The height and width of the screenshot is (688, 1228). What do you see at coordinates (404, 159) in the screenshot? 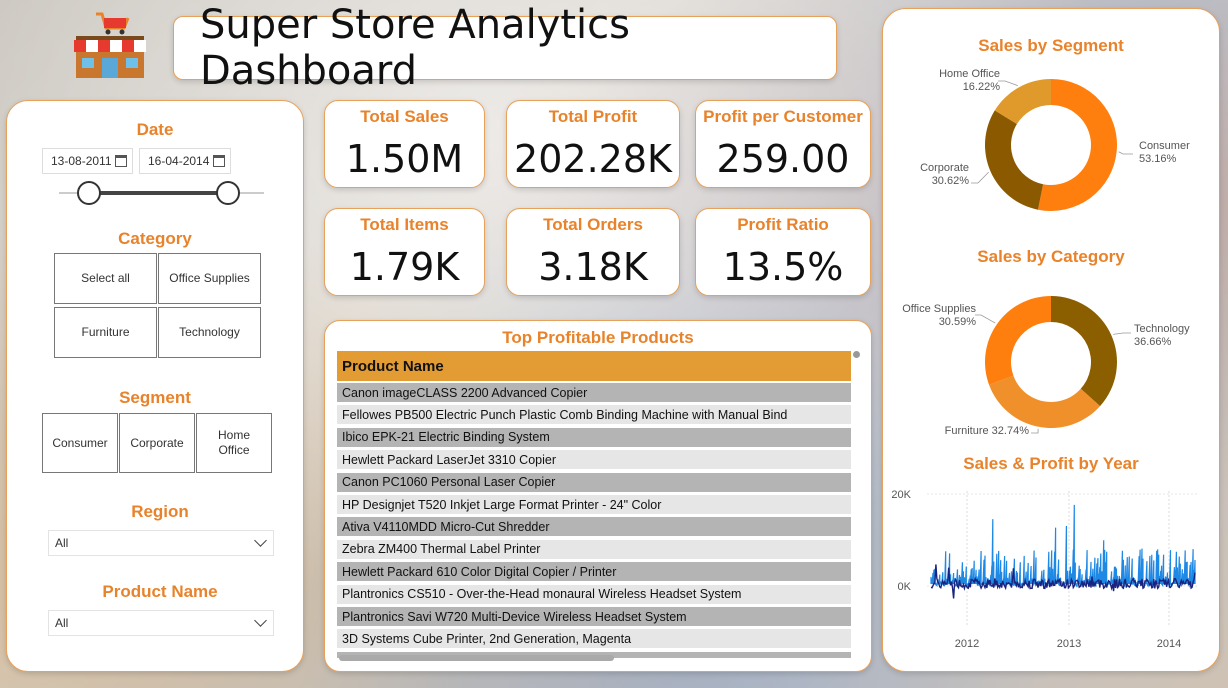
I see `kpi-value: 1.50M` at bounding box center [404, 159].